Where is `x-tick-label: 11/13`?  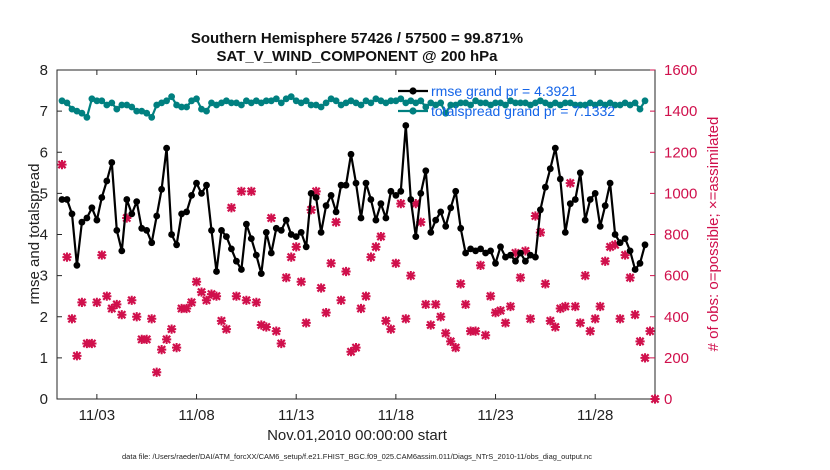 x-tick-label: 11/13 is located at coordinates (296, 415).